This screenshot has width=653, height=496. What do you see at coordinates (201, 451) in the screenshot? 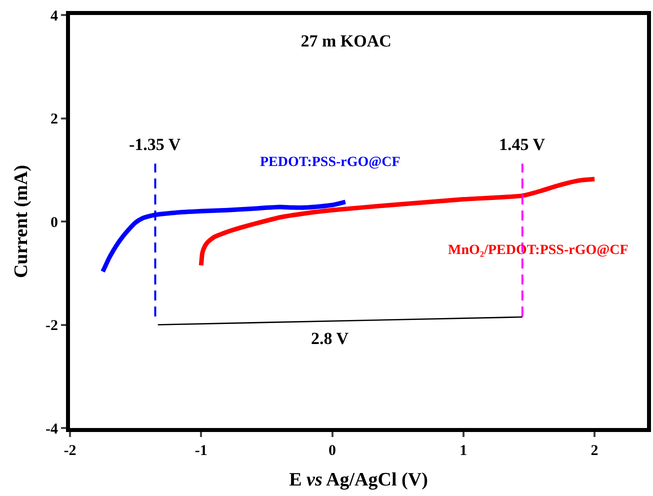
I see `x-tick-label: -1` at bounding box center [201, 451].